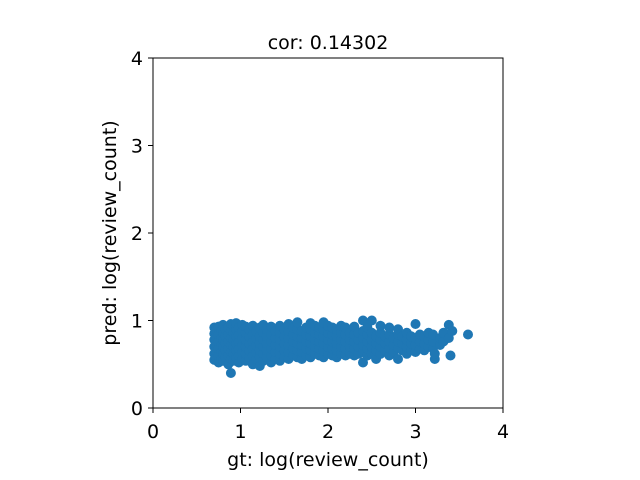 This screenshot has width=640, height=480. I want to click on x-axis: 0 1 2 3 4, so click(328, 425).